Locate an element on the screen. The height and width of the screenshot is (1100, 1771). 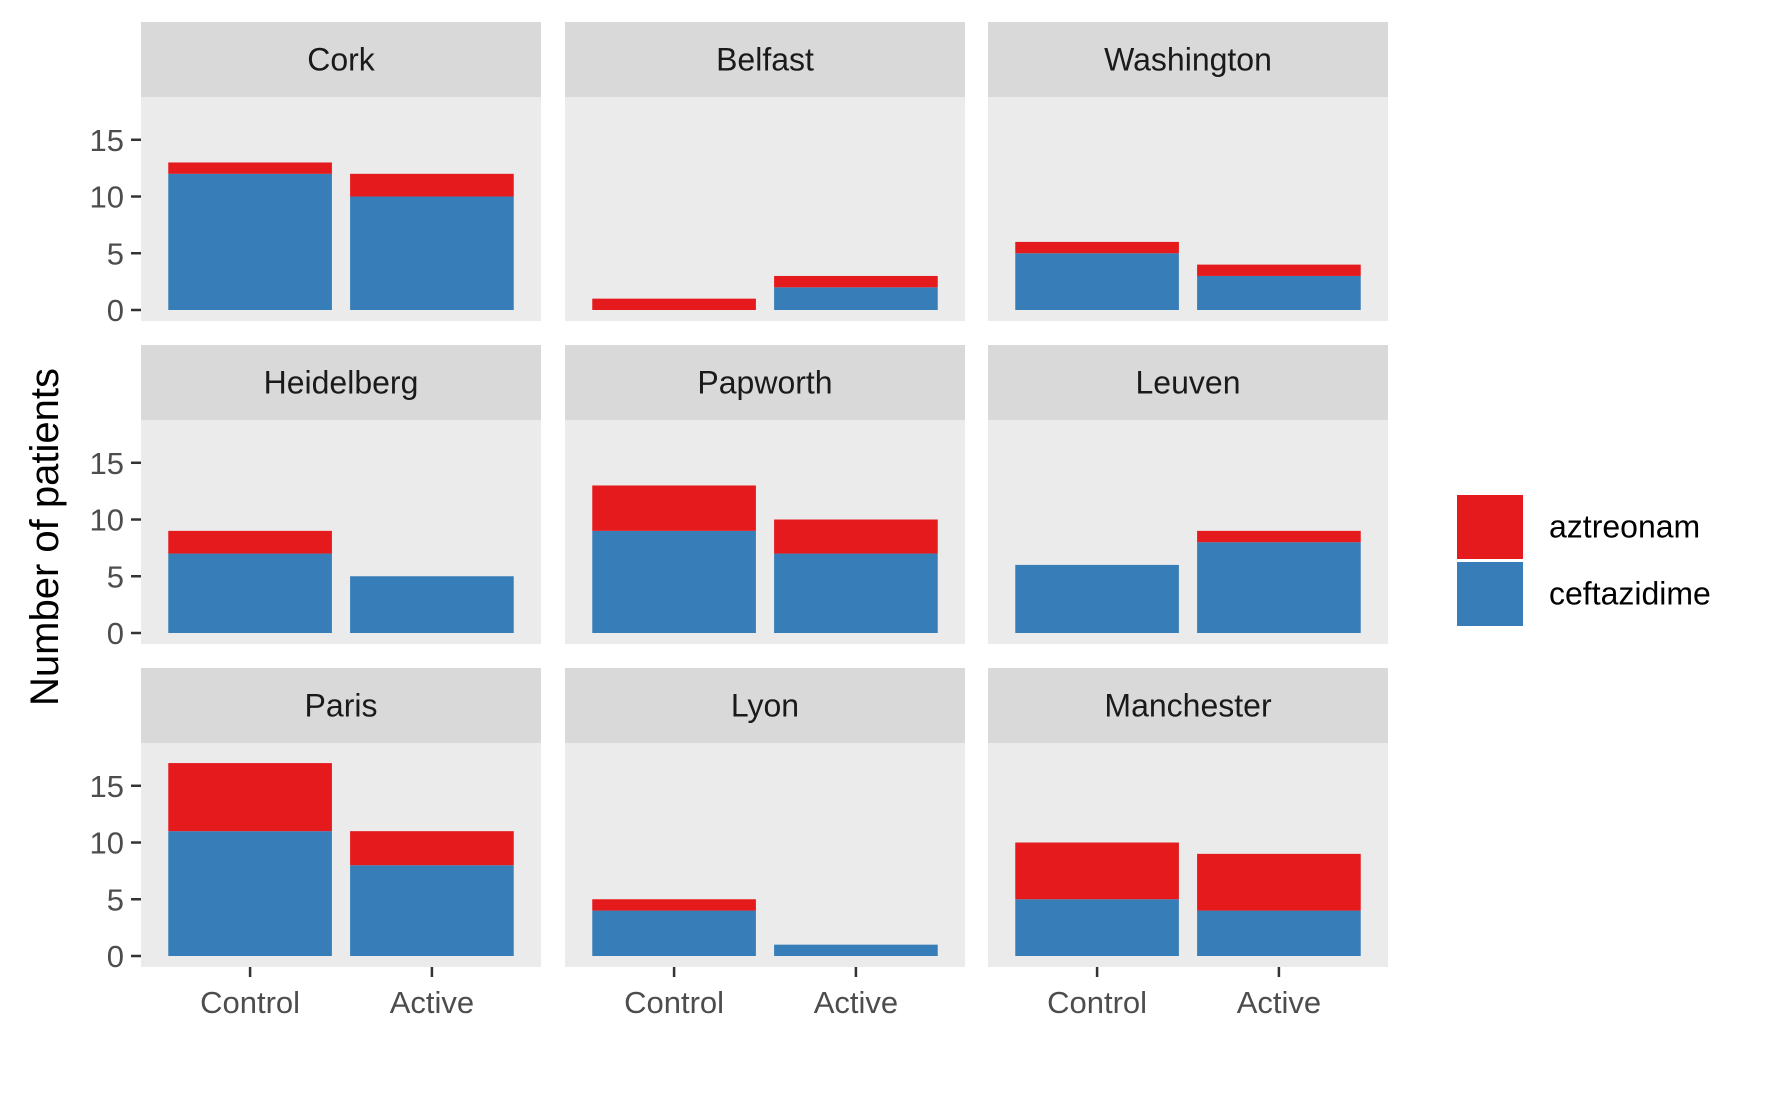
facet-panel-heidelberg: Heidelberg is located at coordinates (341, 494).